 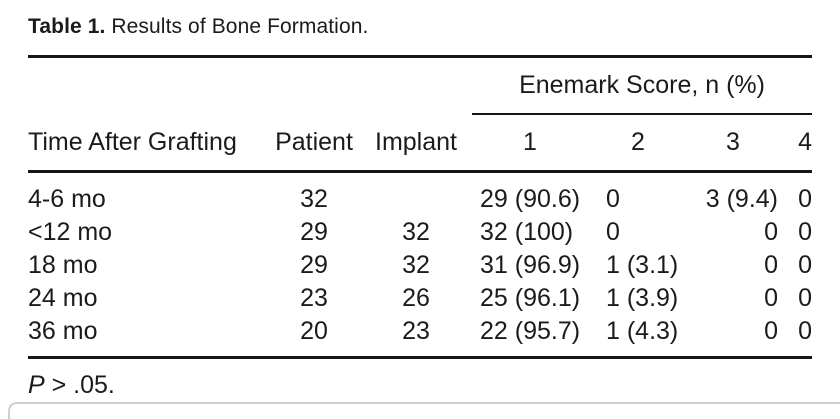 I want to click on spanner-spacer, so click(x=250, y=86).